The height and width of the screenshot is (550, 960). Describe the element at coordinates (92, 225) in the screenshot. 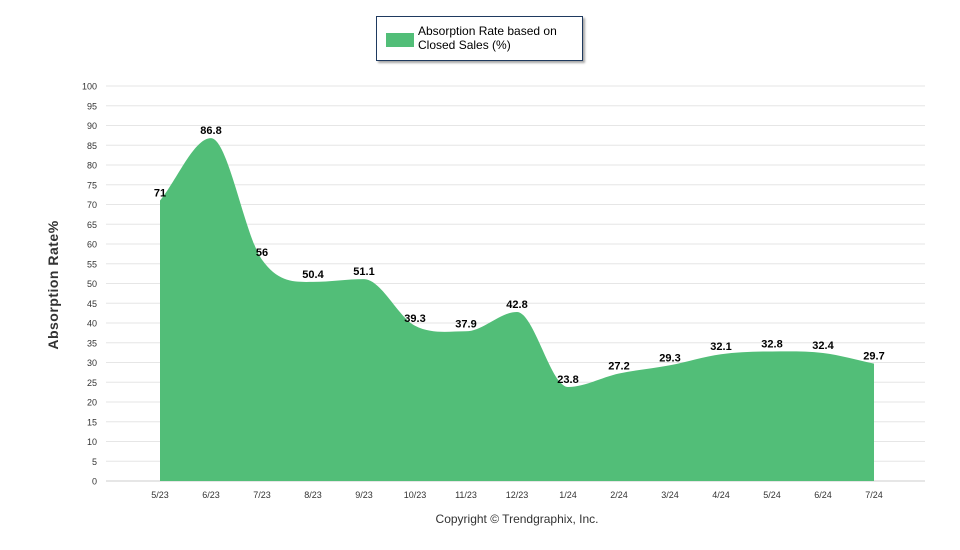

I see `y-tick-label: 65` at that location.